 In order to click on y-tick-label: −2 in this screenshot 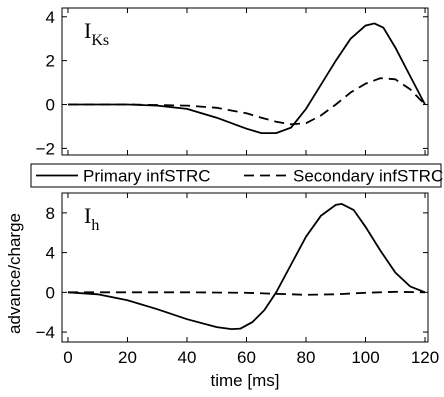, I will do `click(45, 148)`.